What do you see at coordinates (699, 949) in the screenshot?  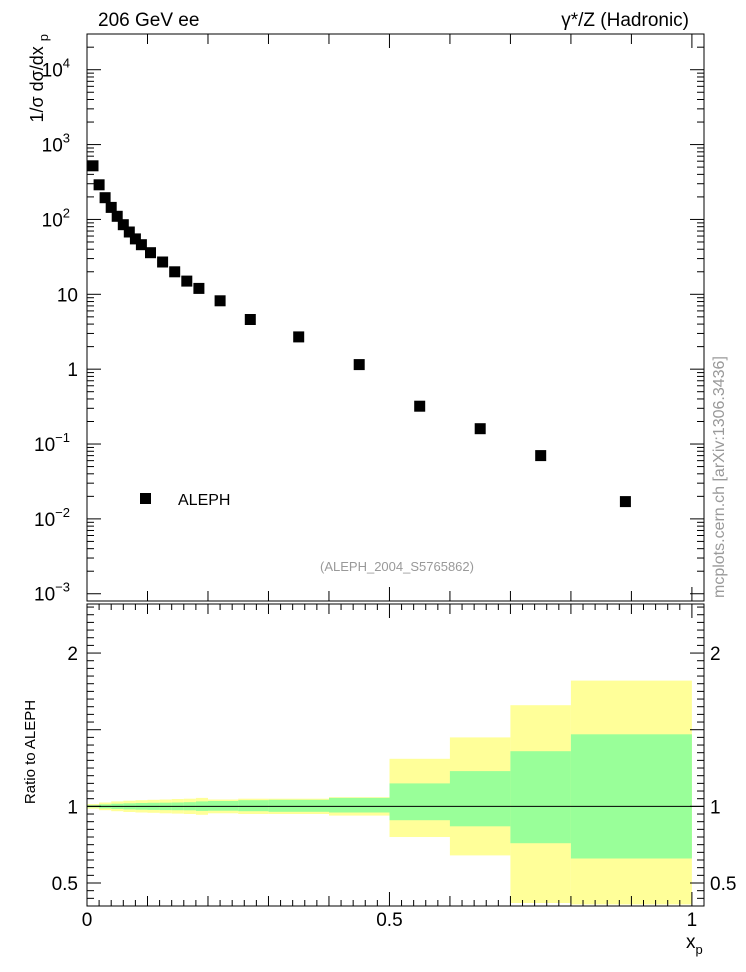 I see `ratio-x-axis-label-subscript: p` at bounding box center [699, 949].